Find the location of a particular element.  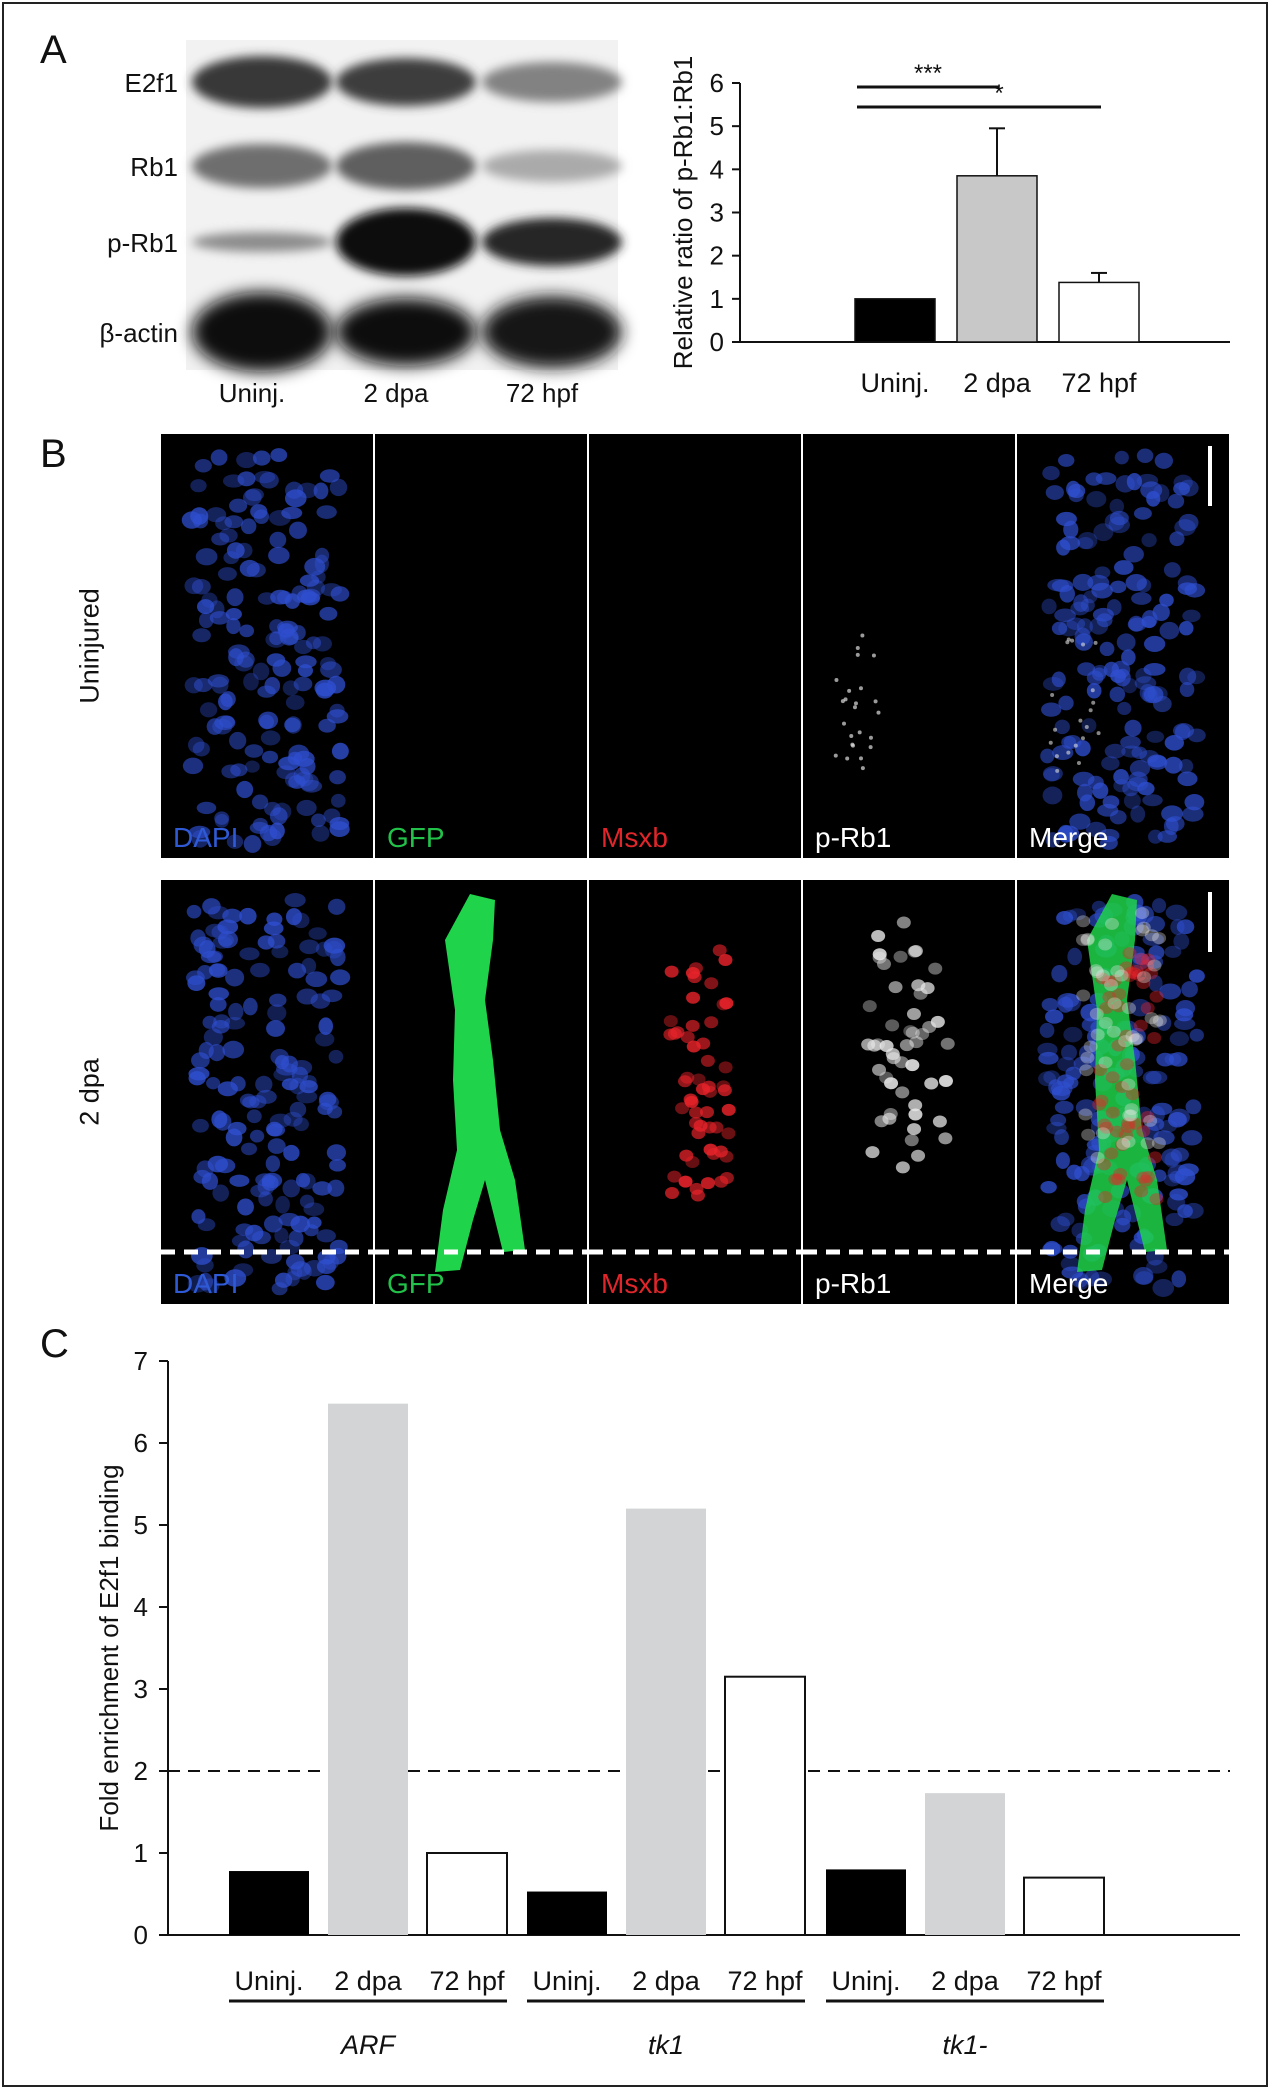

micrograph-dapi: DAPI is located at coordinates (267, 1092).